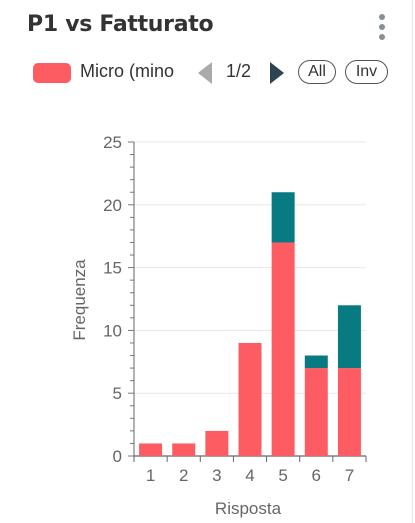 The height and width of the screenshot is (523, 415). Describe the element at coordinates (120, 24) in the screenshot. I see `chart-title: P1 vs Fatturato` at that location.